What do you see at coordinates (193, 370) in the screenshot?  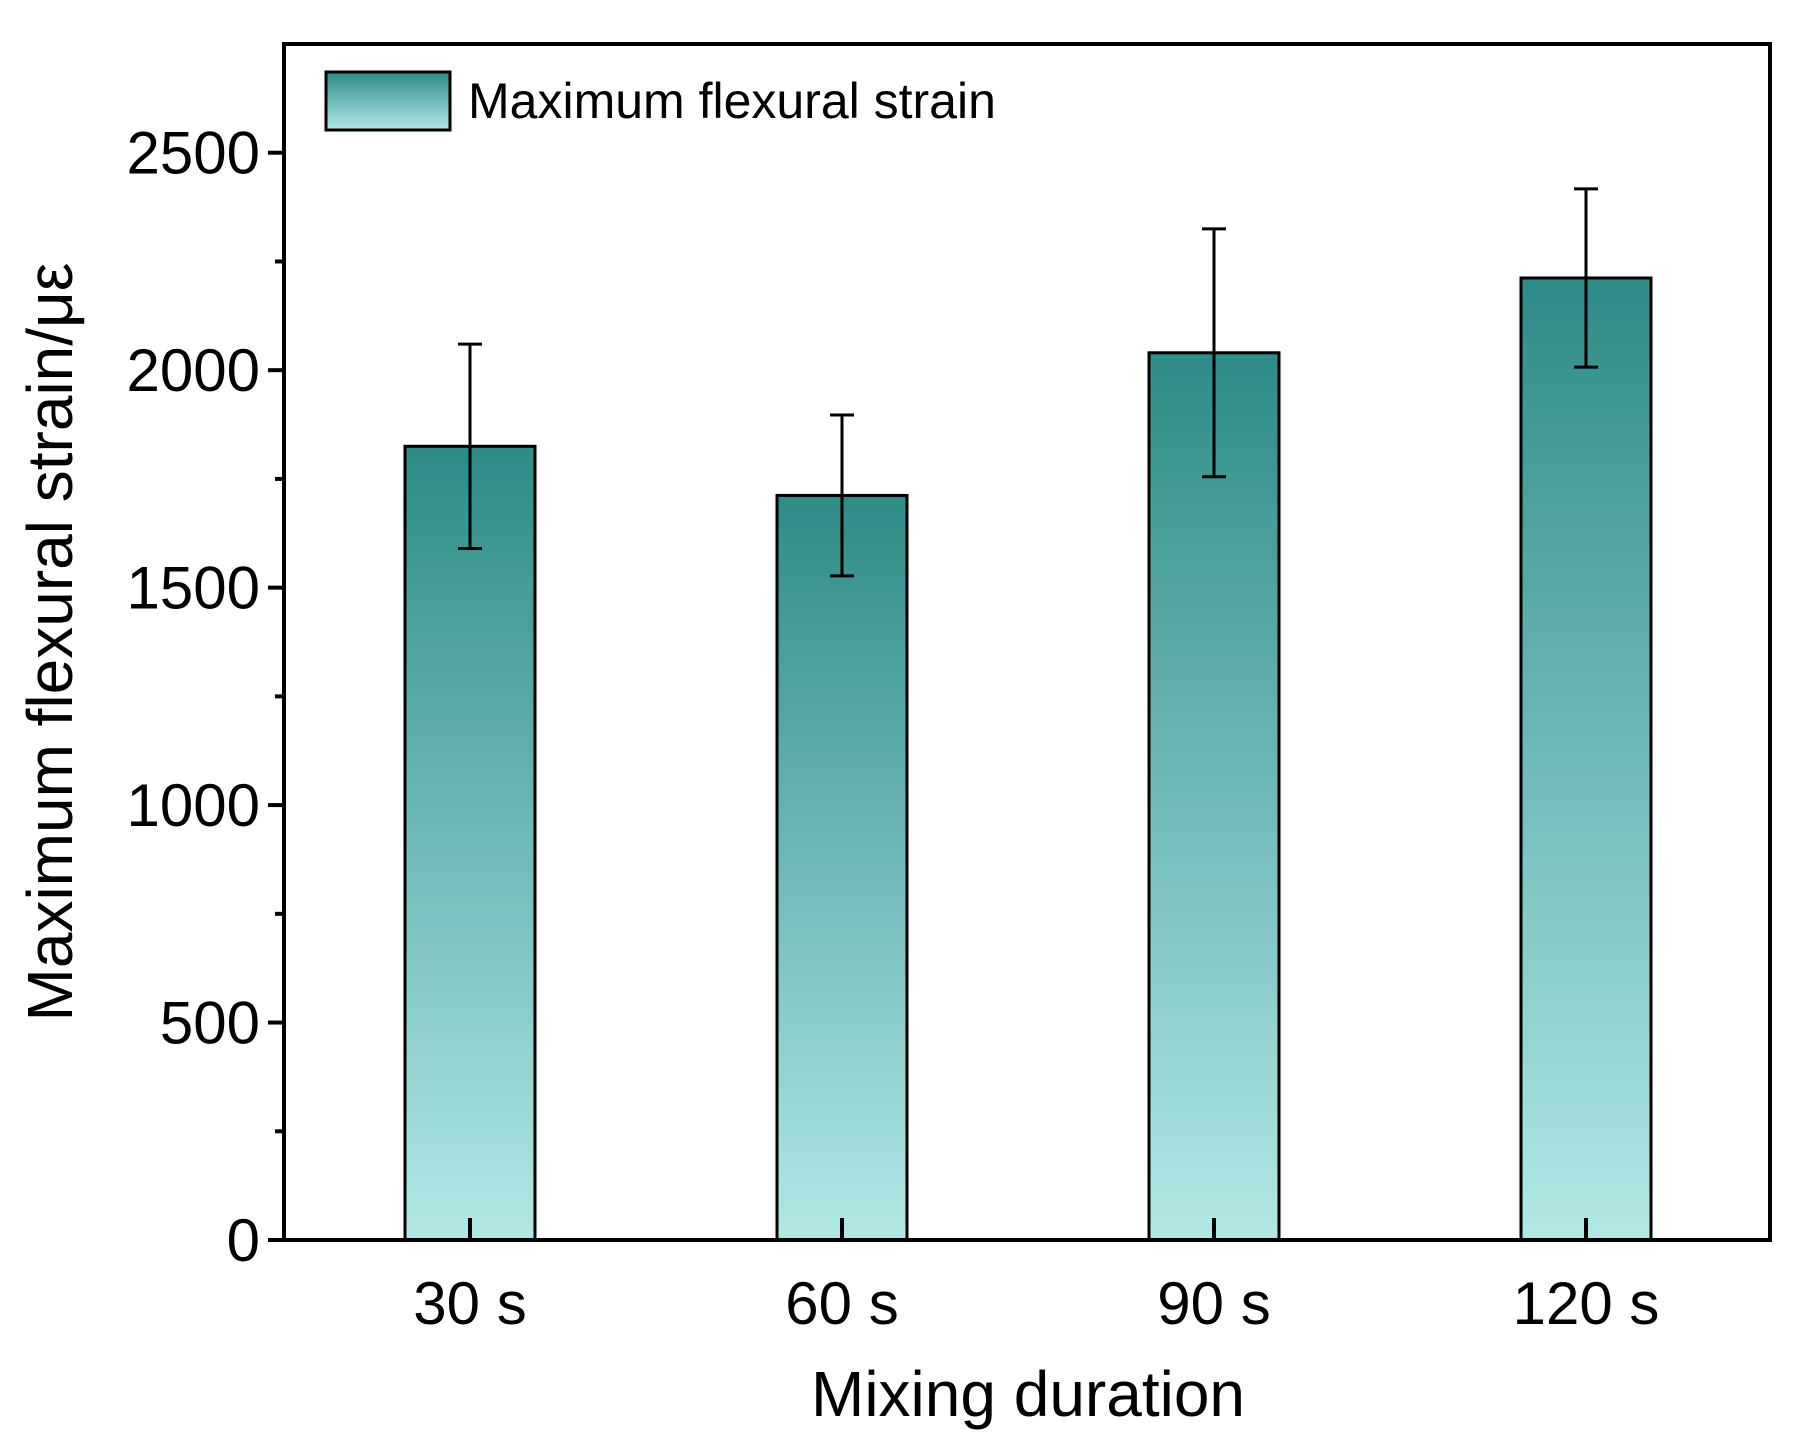 I see `y-tick-label: 2000` at bounding box center [193, 370].